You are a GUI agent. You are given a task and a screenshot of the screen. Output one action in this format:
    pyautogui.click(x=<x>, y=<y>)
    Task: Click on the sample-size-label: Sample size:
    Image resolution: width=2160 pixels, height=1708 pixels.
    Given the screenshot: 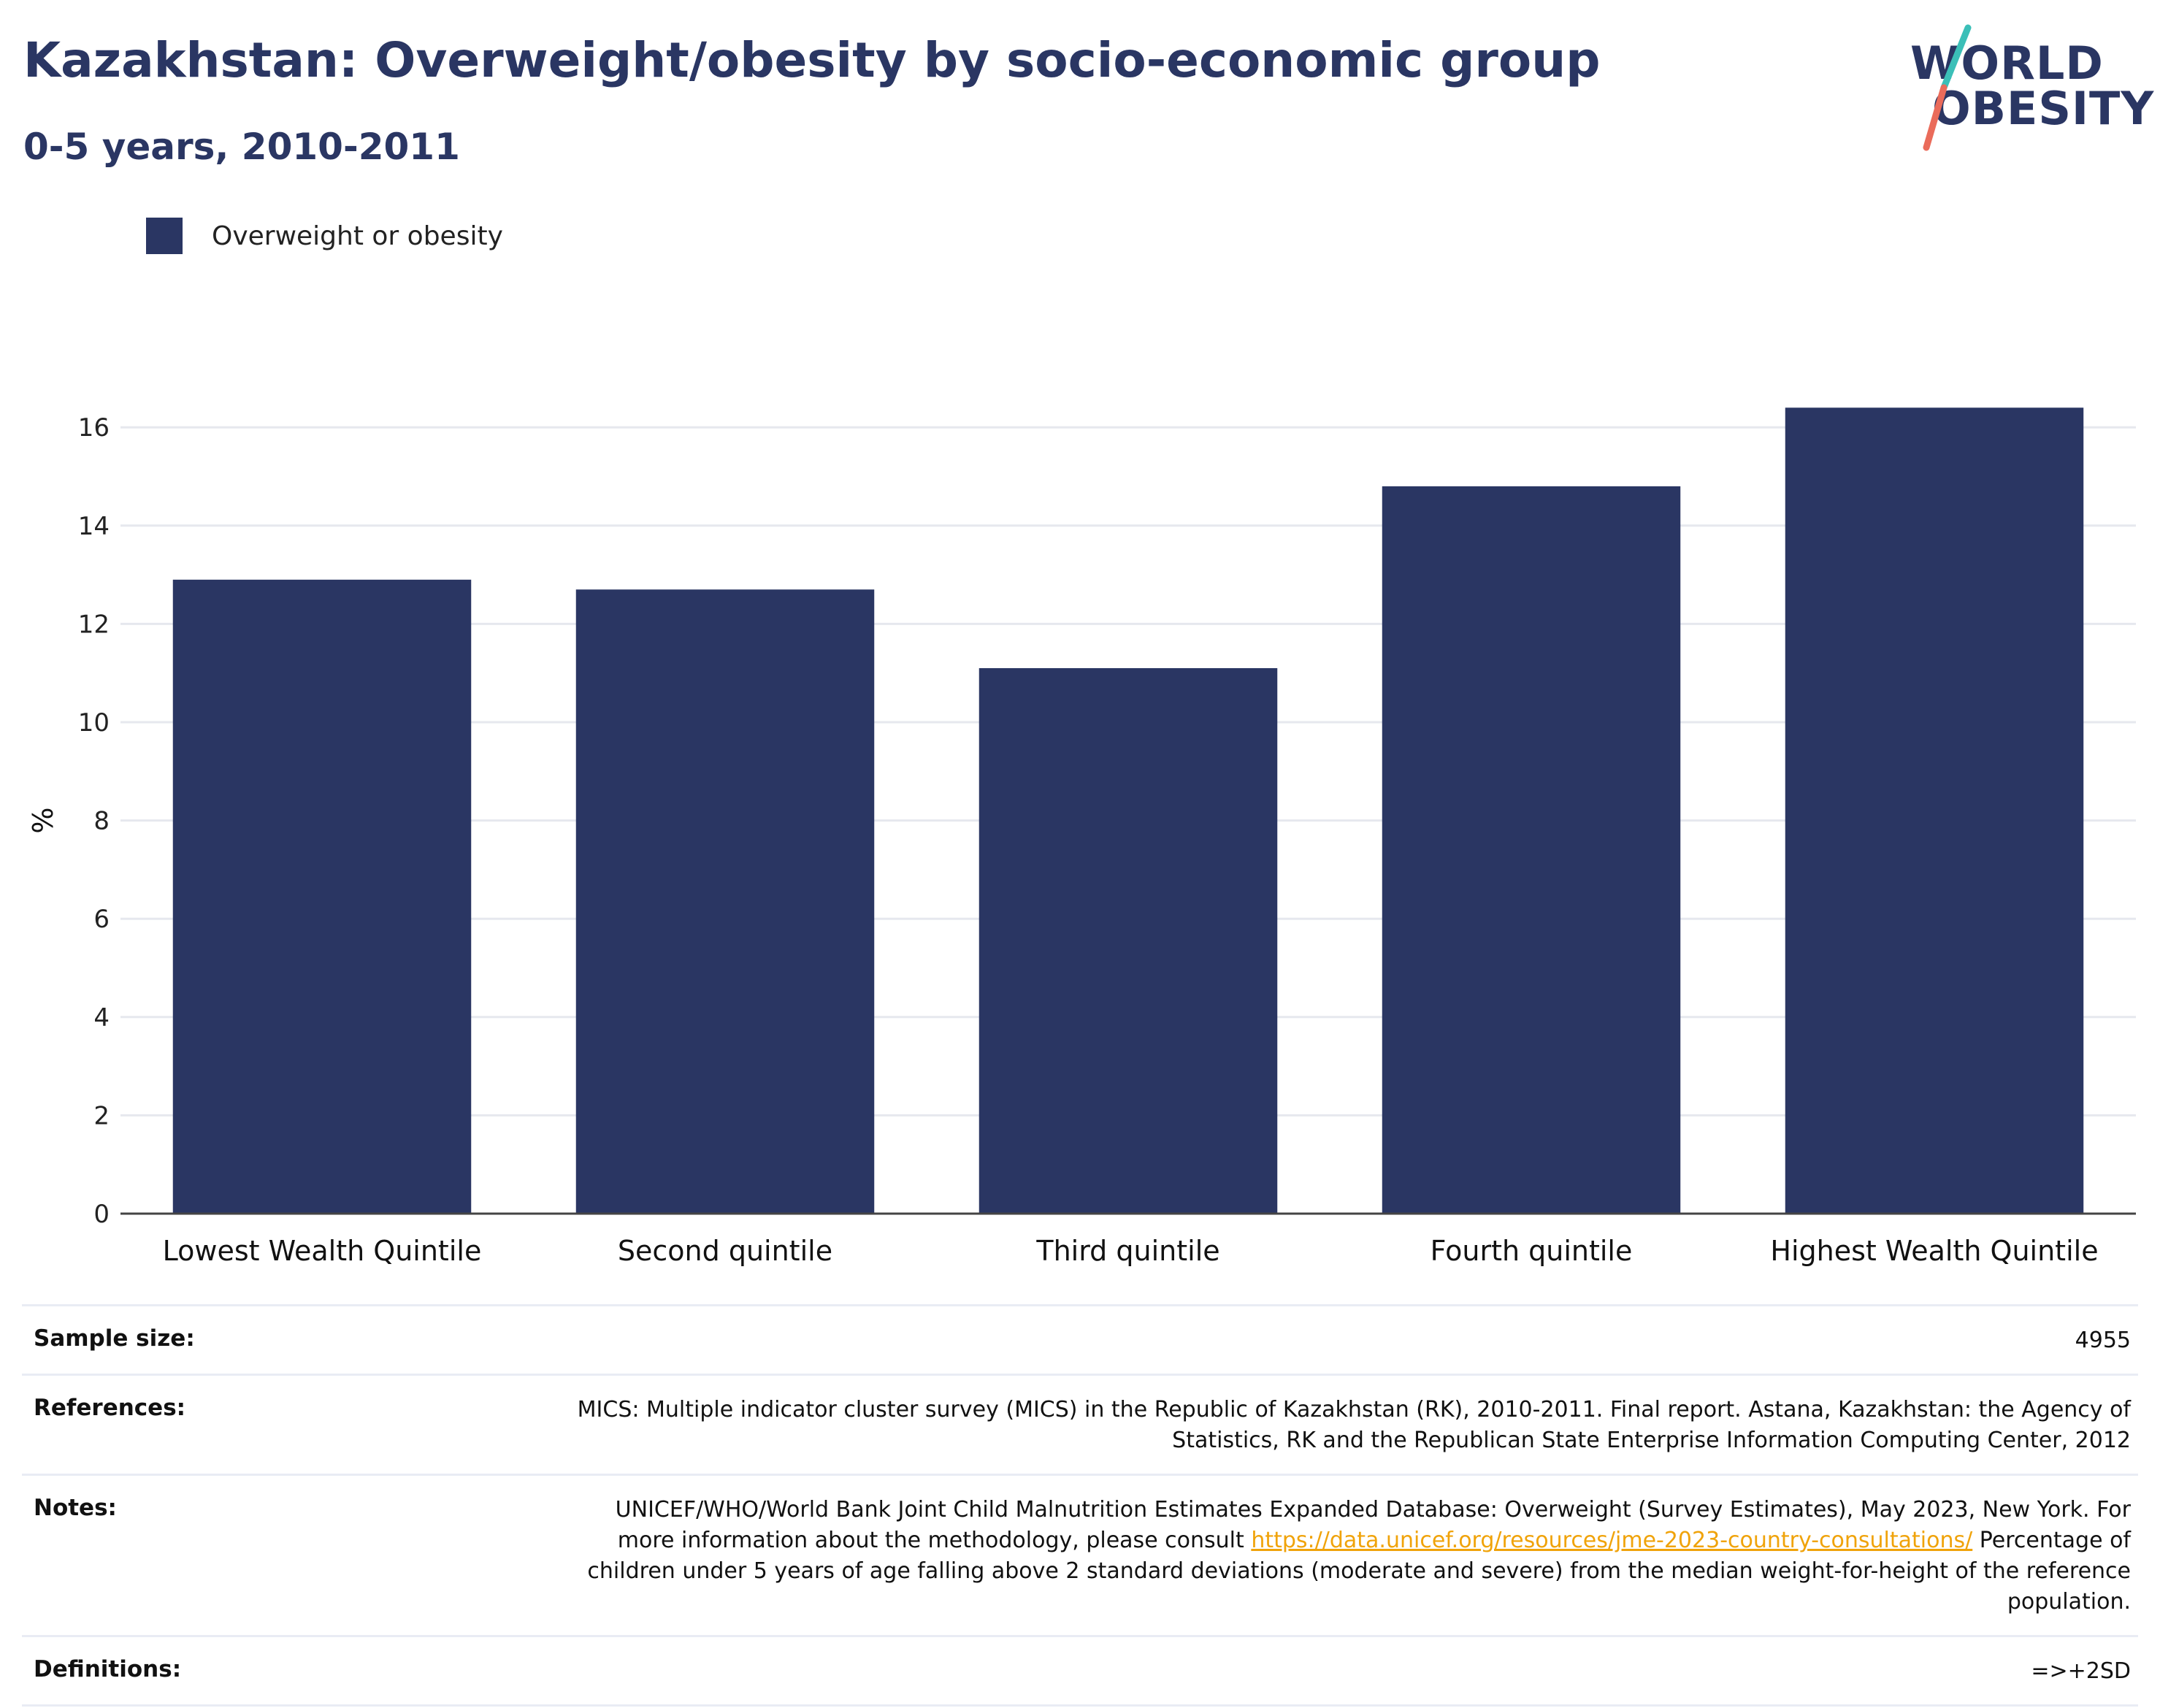 What is the action you would take?
    pyautogui.click(x=114, y=1338)
    